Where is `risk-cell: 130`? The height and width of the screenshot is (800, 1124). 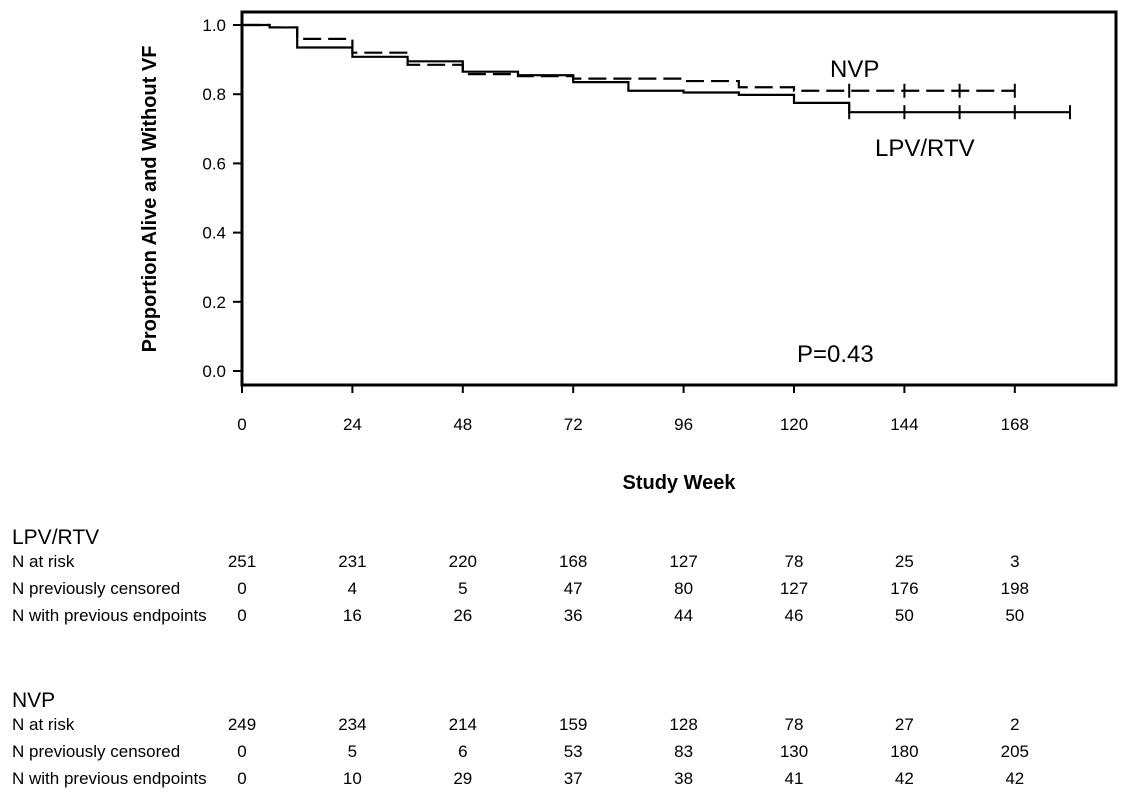
risk-cell: 130 is located at coordinates (794, 751).